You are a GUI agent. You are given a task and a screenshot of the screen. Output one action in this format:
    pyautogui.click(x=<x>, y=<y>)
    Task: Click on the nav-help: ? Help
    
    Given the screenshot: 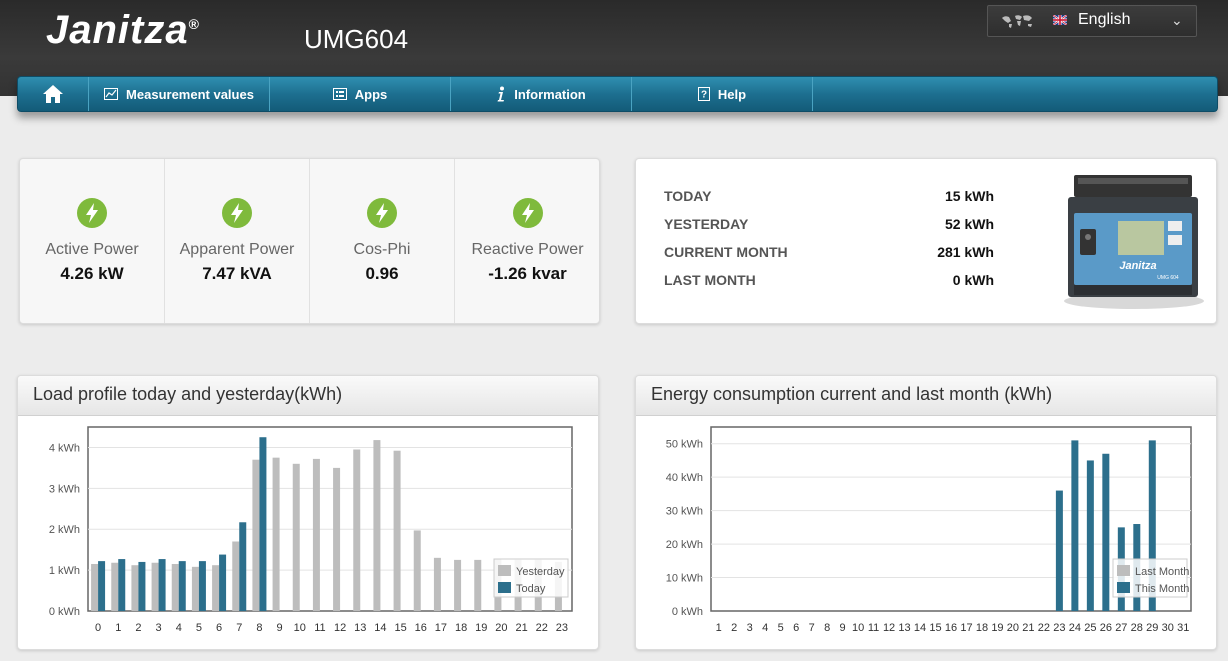 What is the action you would take?
    pyautogui.click(x=722, y=94)
    